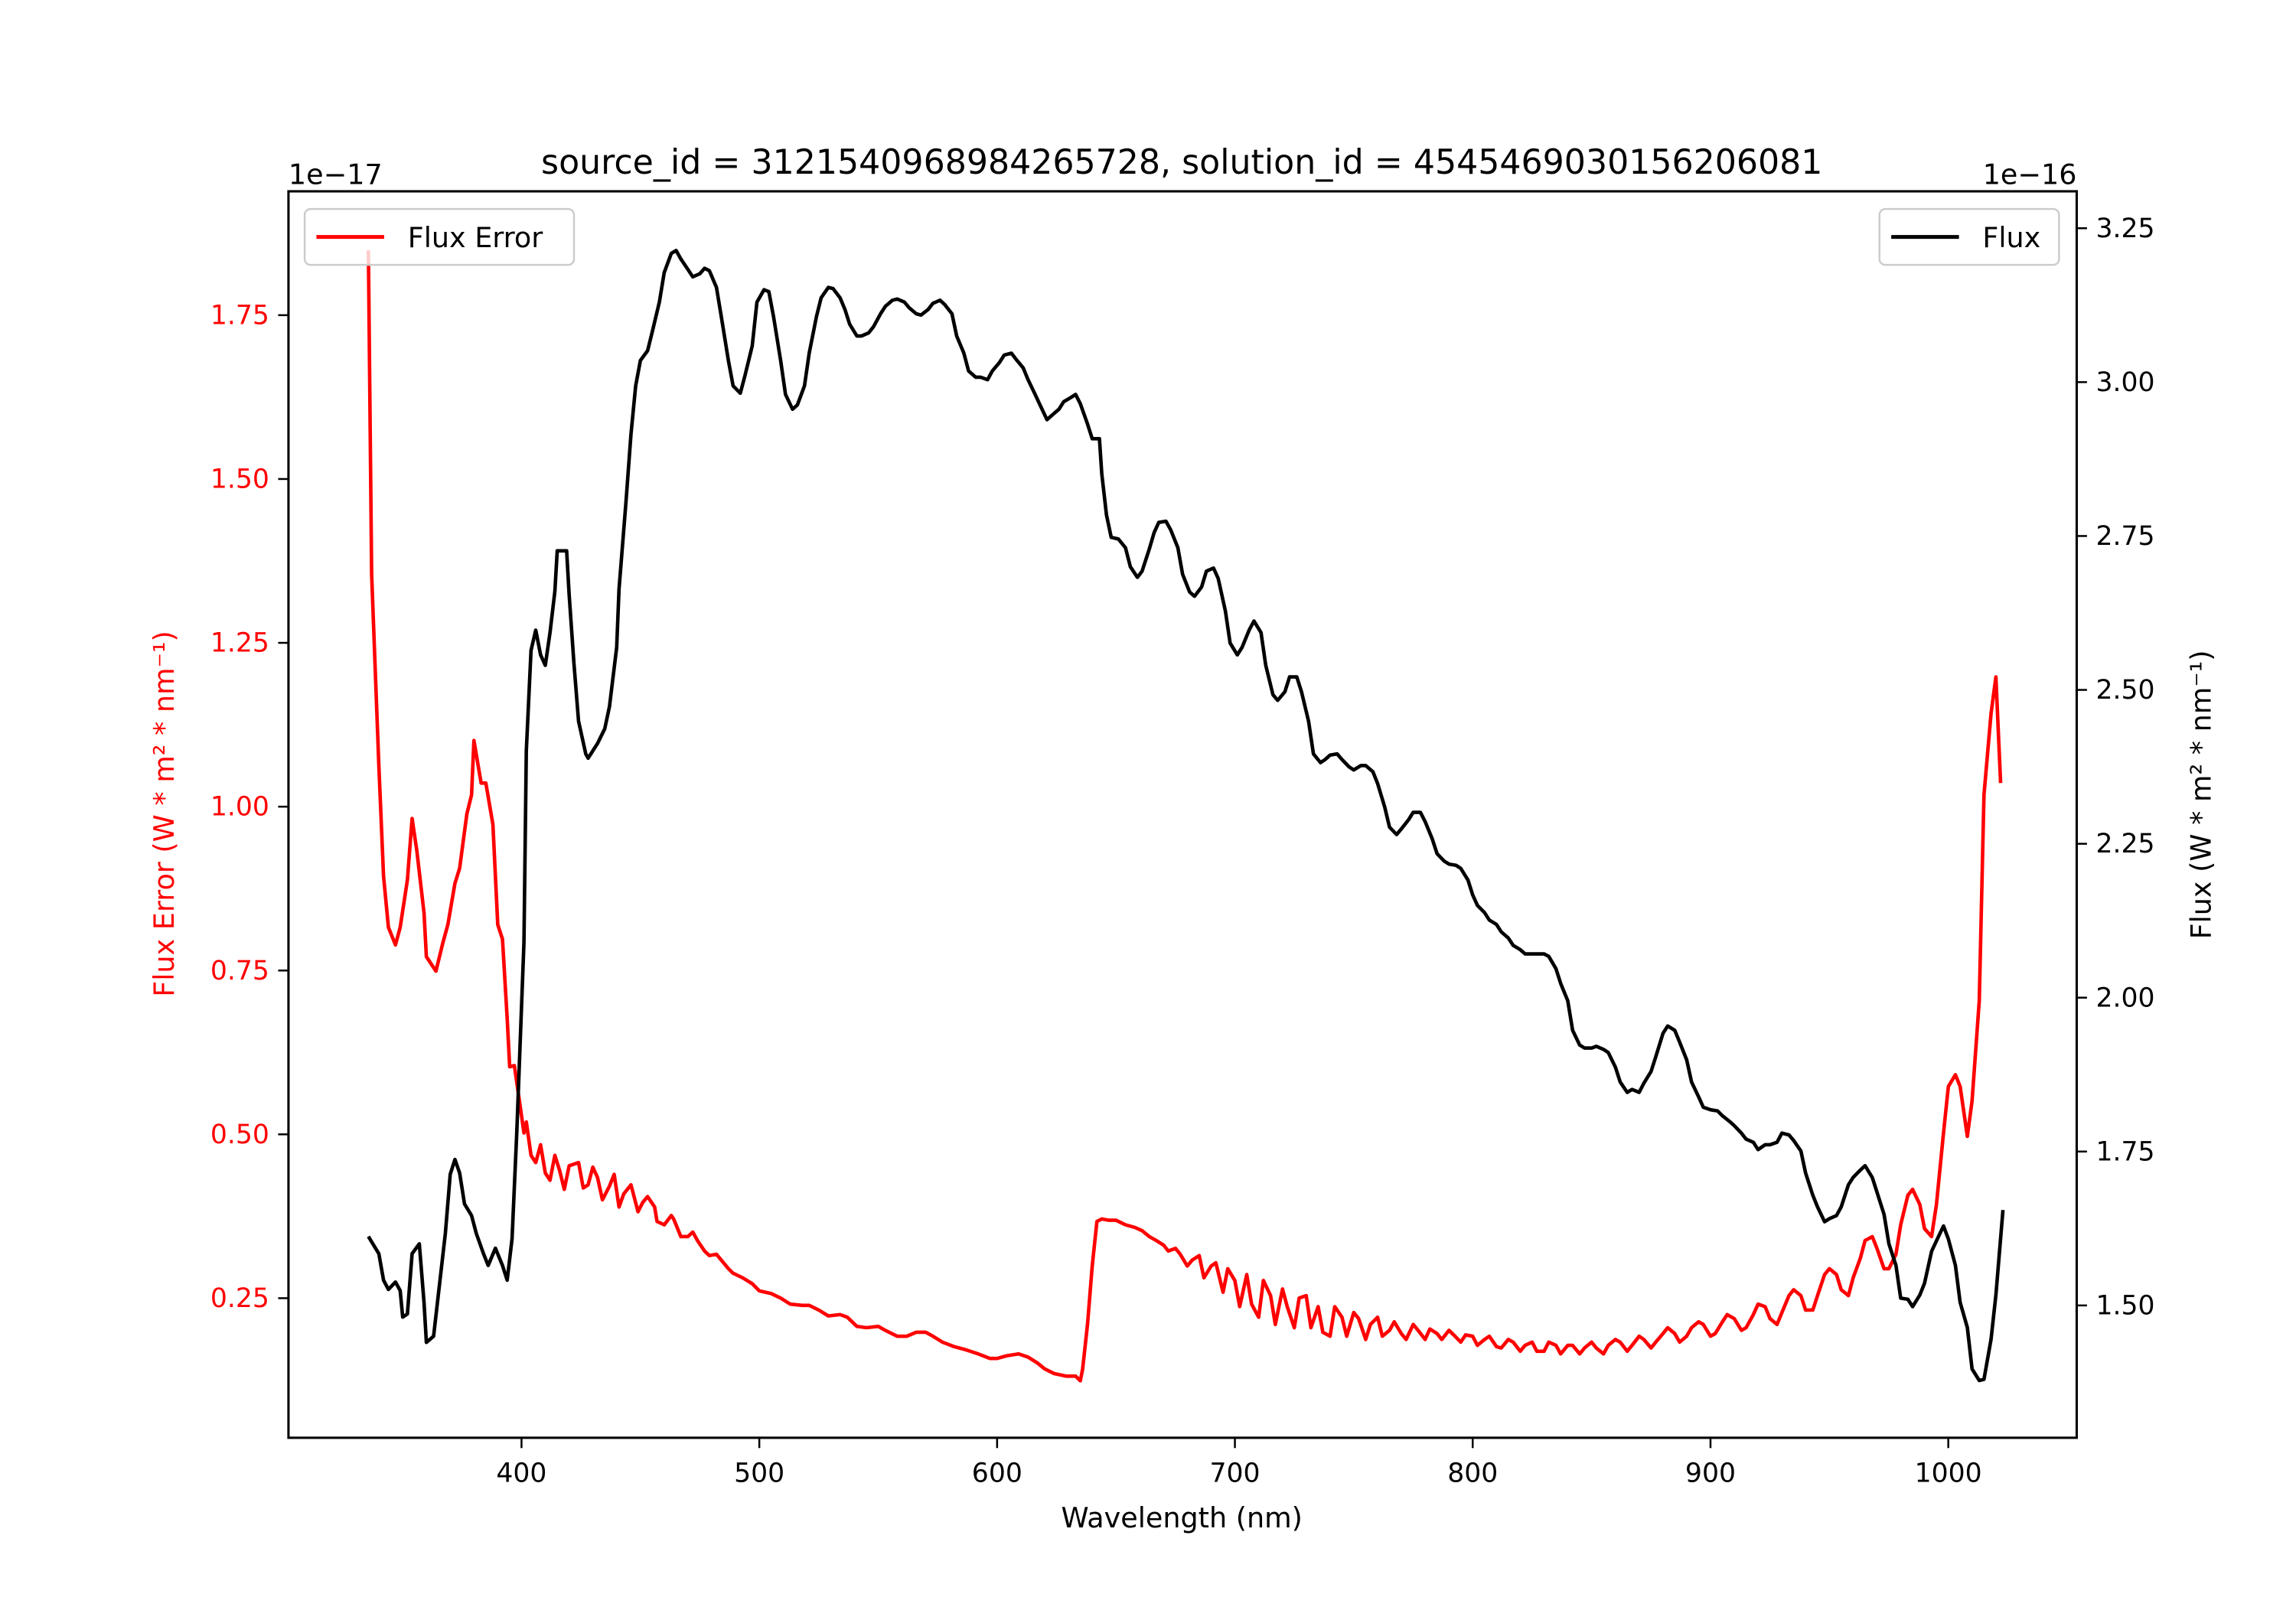 This screenshot has height=1607, width=2296. Describe the element at coordinates (1948, 1474) in the screenshot. I see `x-tick-label: 1000` at that location.